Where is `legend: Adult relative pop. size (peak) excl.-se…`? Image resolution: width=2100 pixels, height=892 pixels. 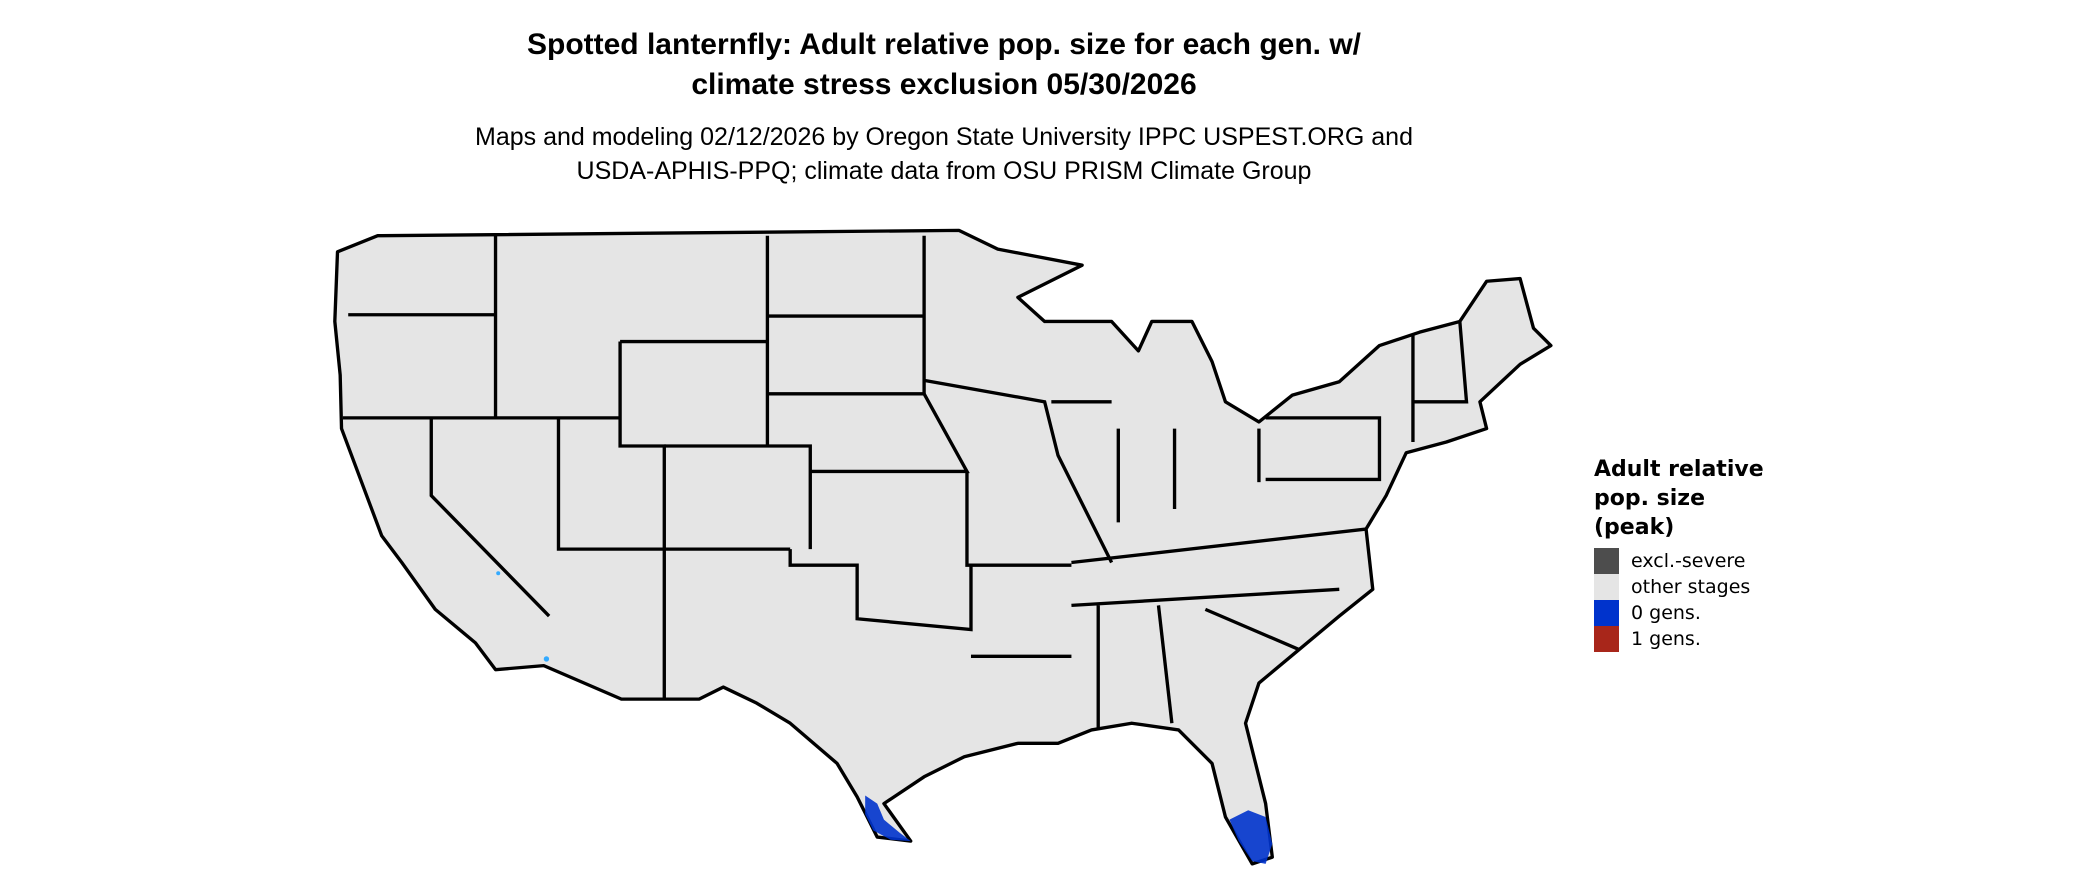
legend: Adult relative pop. size (peak) excl.-se… is located at coordinates (1679, 553).